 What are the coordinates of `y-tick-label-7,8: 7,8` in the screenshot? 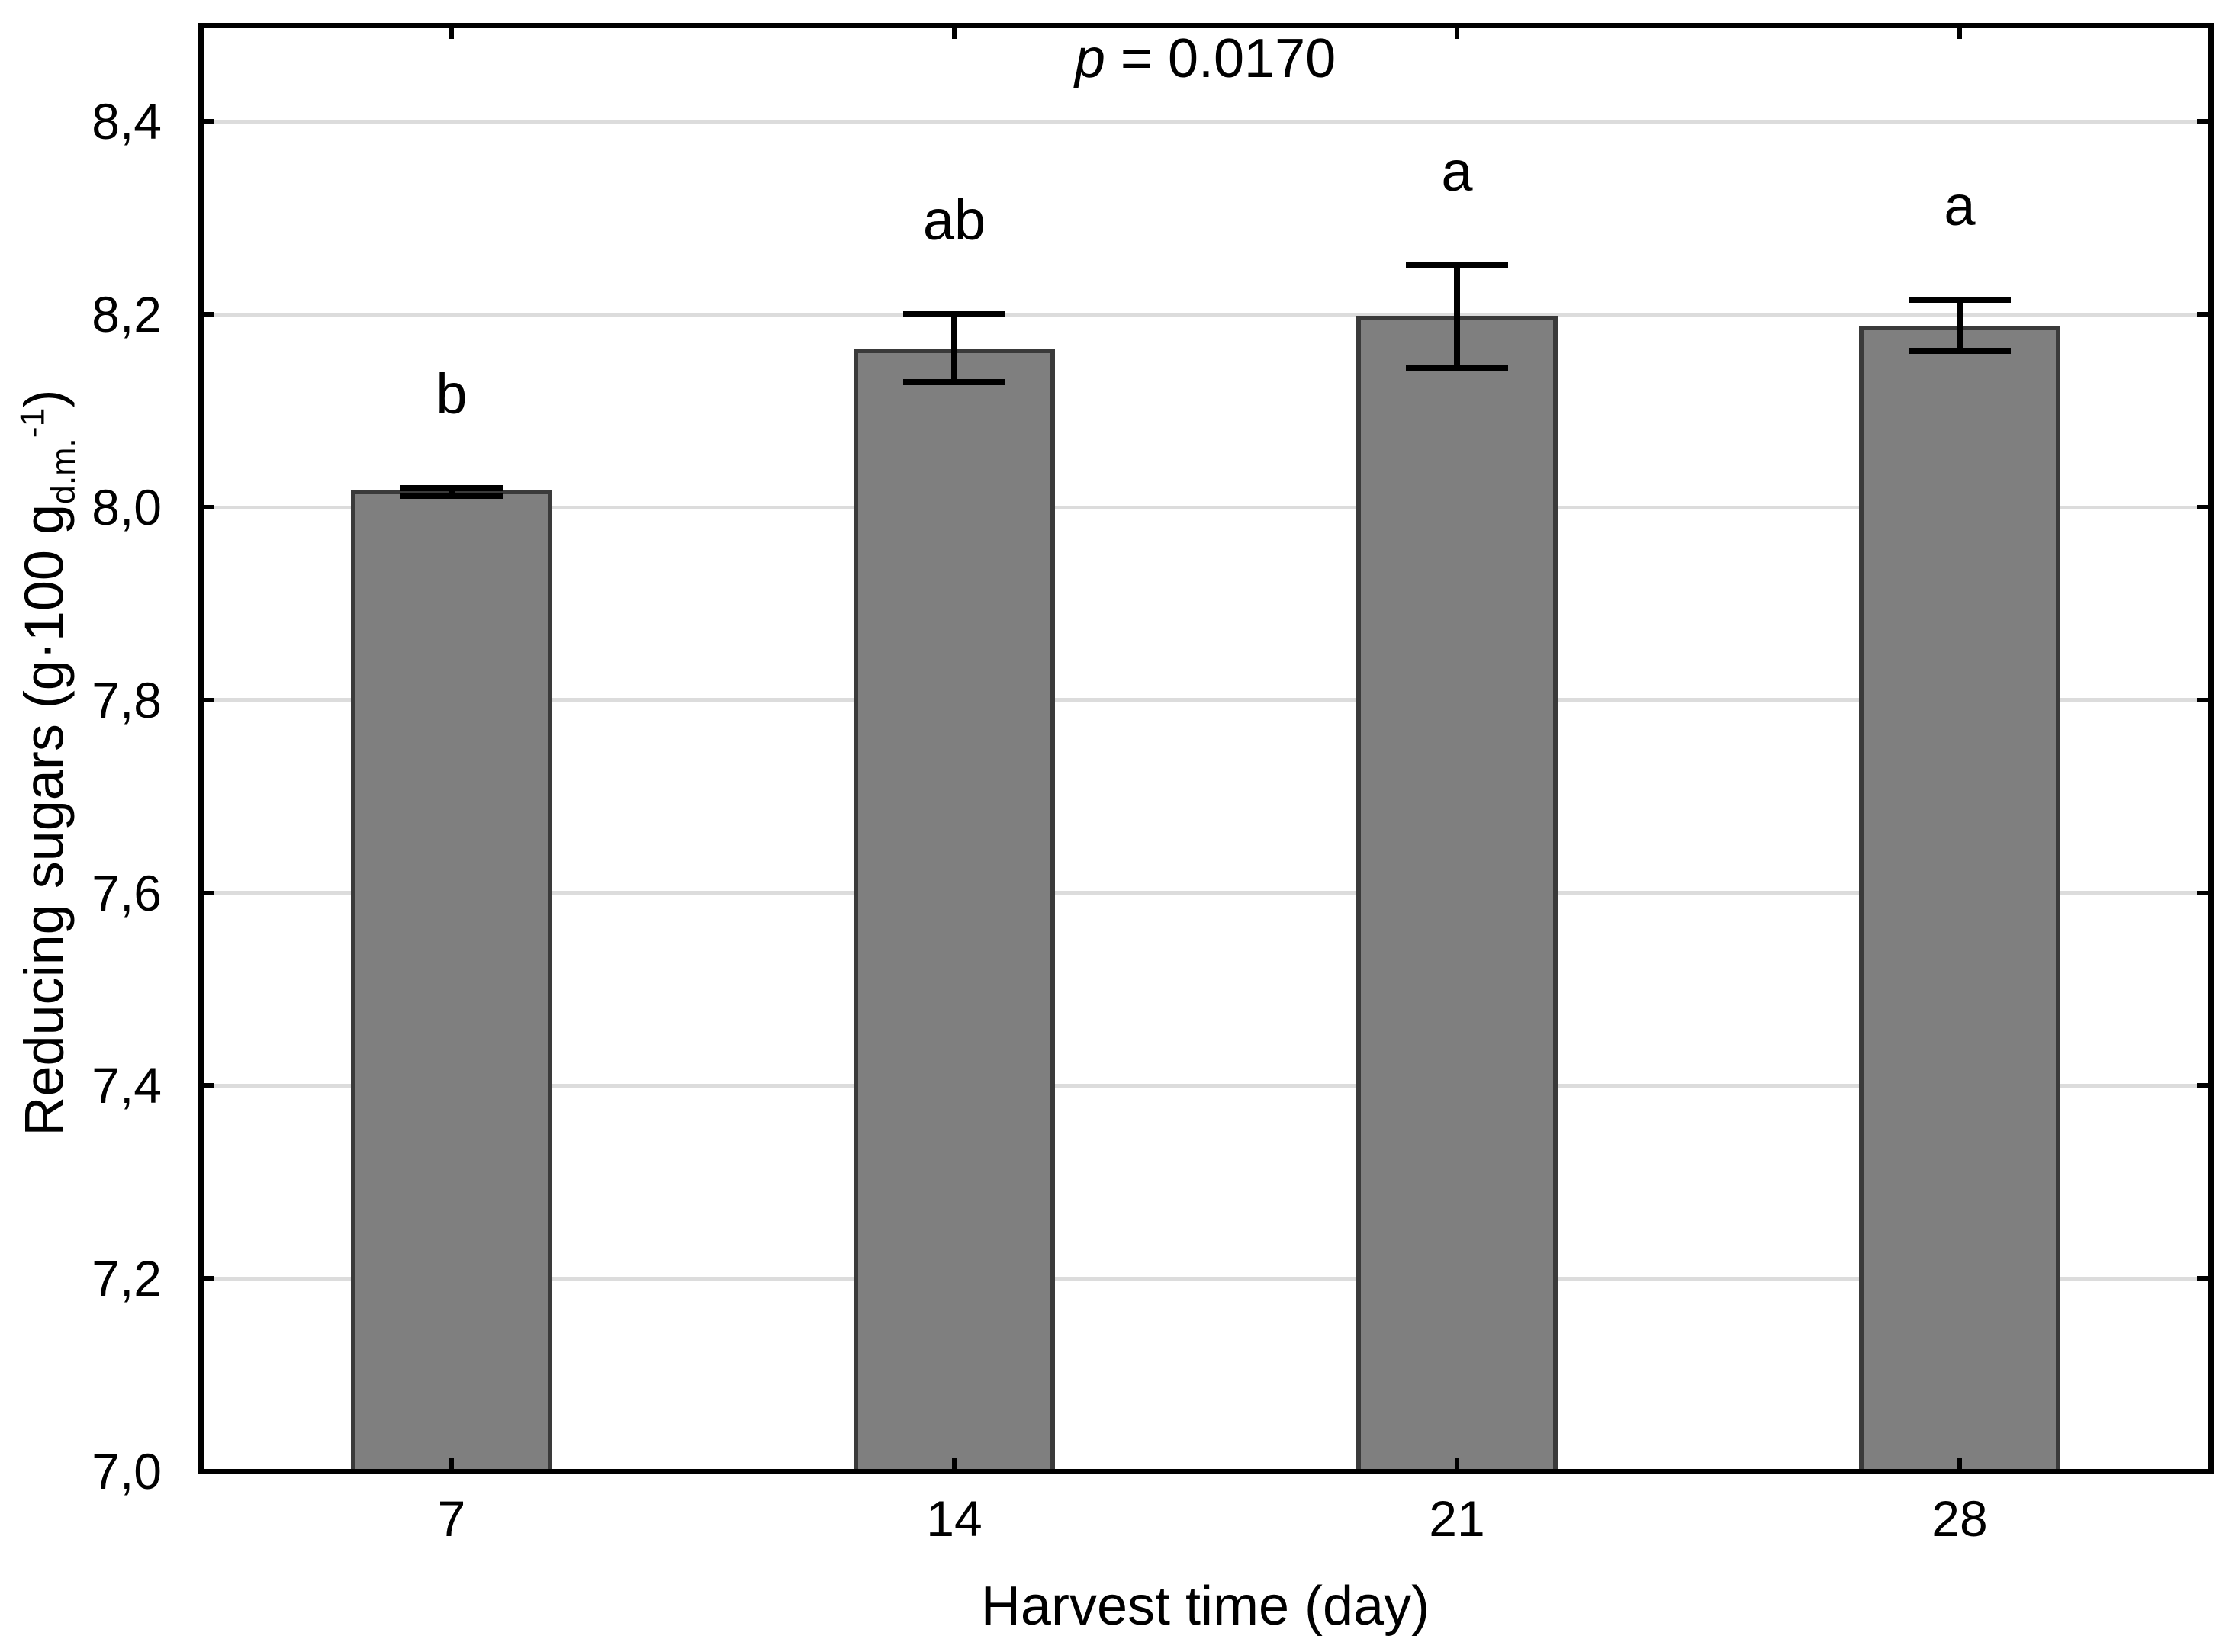 It's located at (127, 700).